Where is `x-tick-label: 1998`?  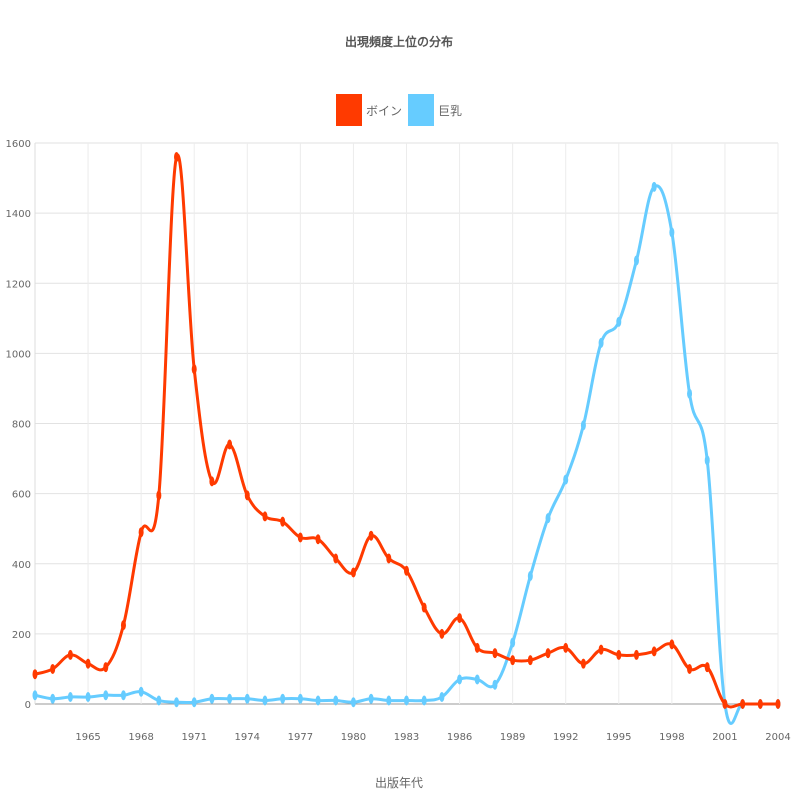
x-tick-label: 1998 is located at coordinates (671, 737).